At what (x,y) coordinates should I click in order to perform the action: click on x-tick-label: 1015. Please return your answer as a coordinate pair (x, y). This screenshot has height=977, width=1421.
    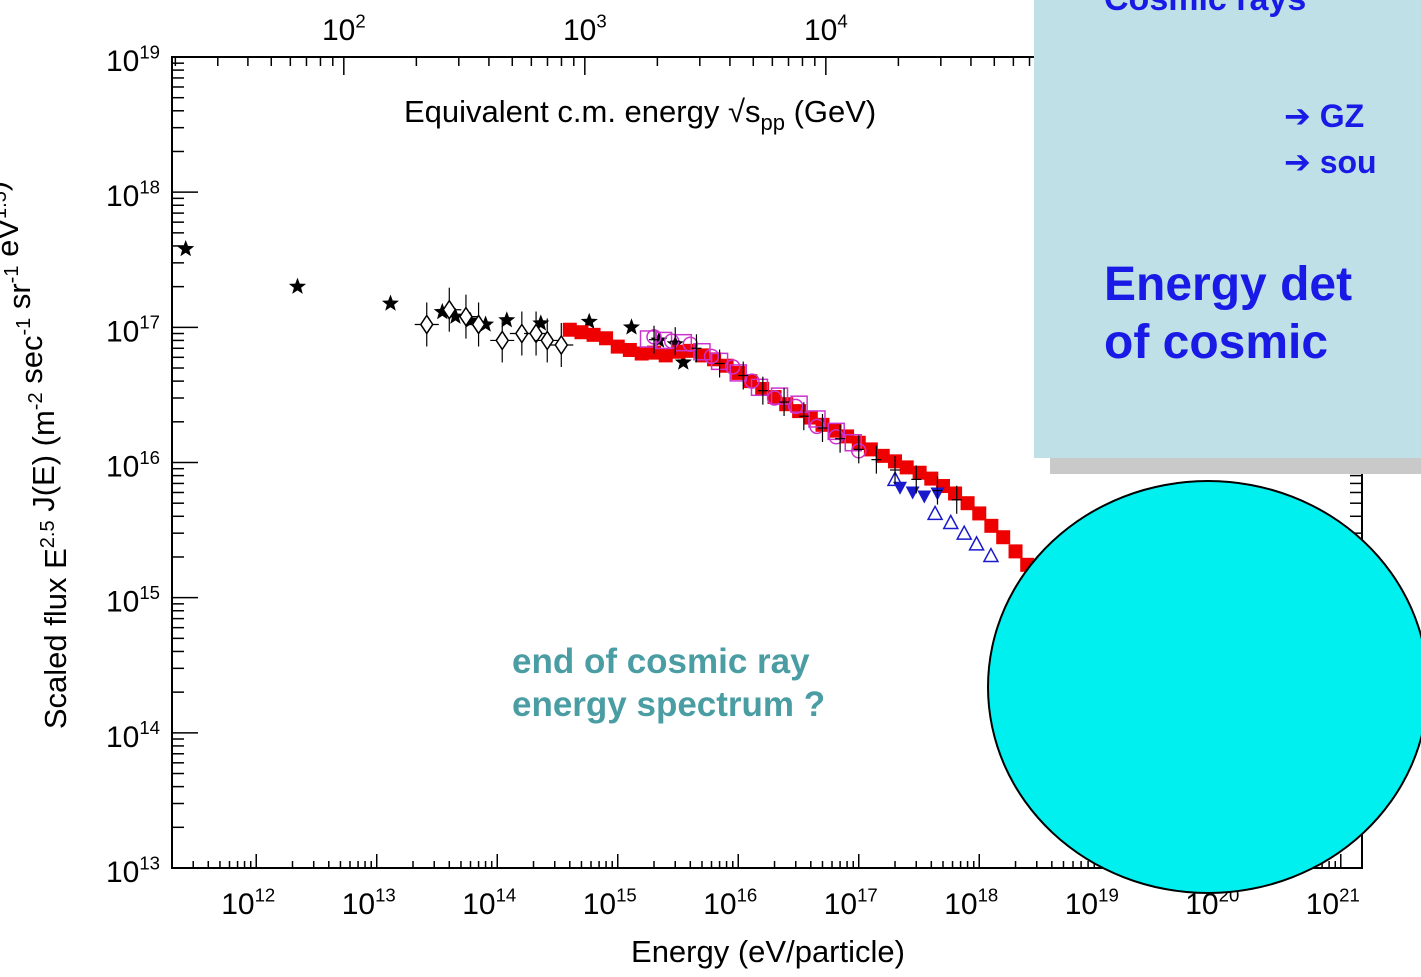
    Looking at the image, I should click on (610, 902).